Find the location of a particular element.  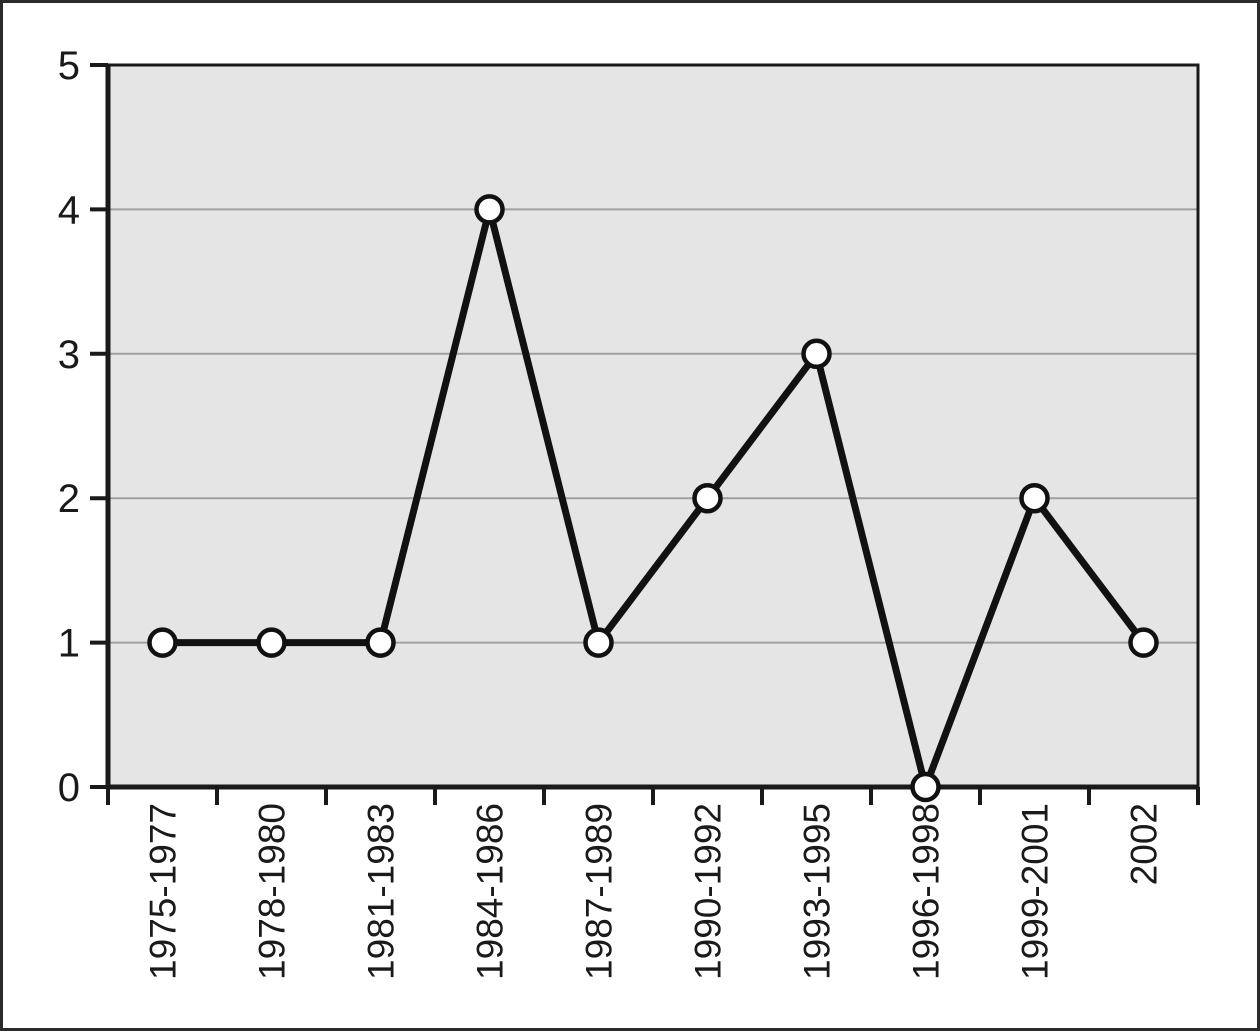

y-tick-label: 3 is located at coordinates (69, 355).